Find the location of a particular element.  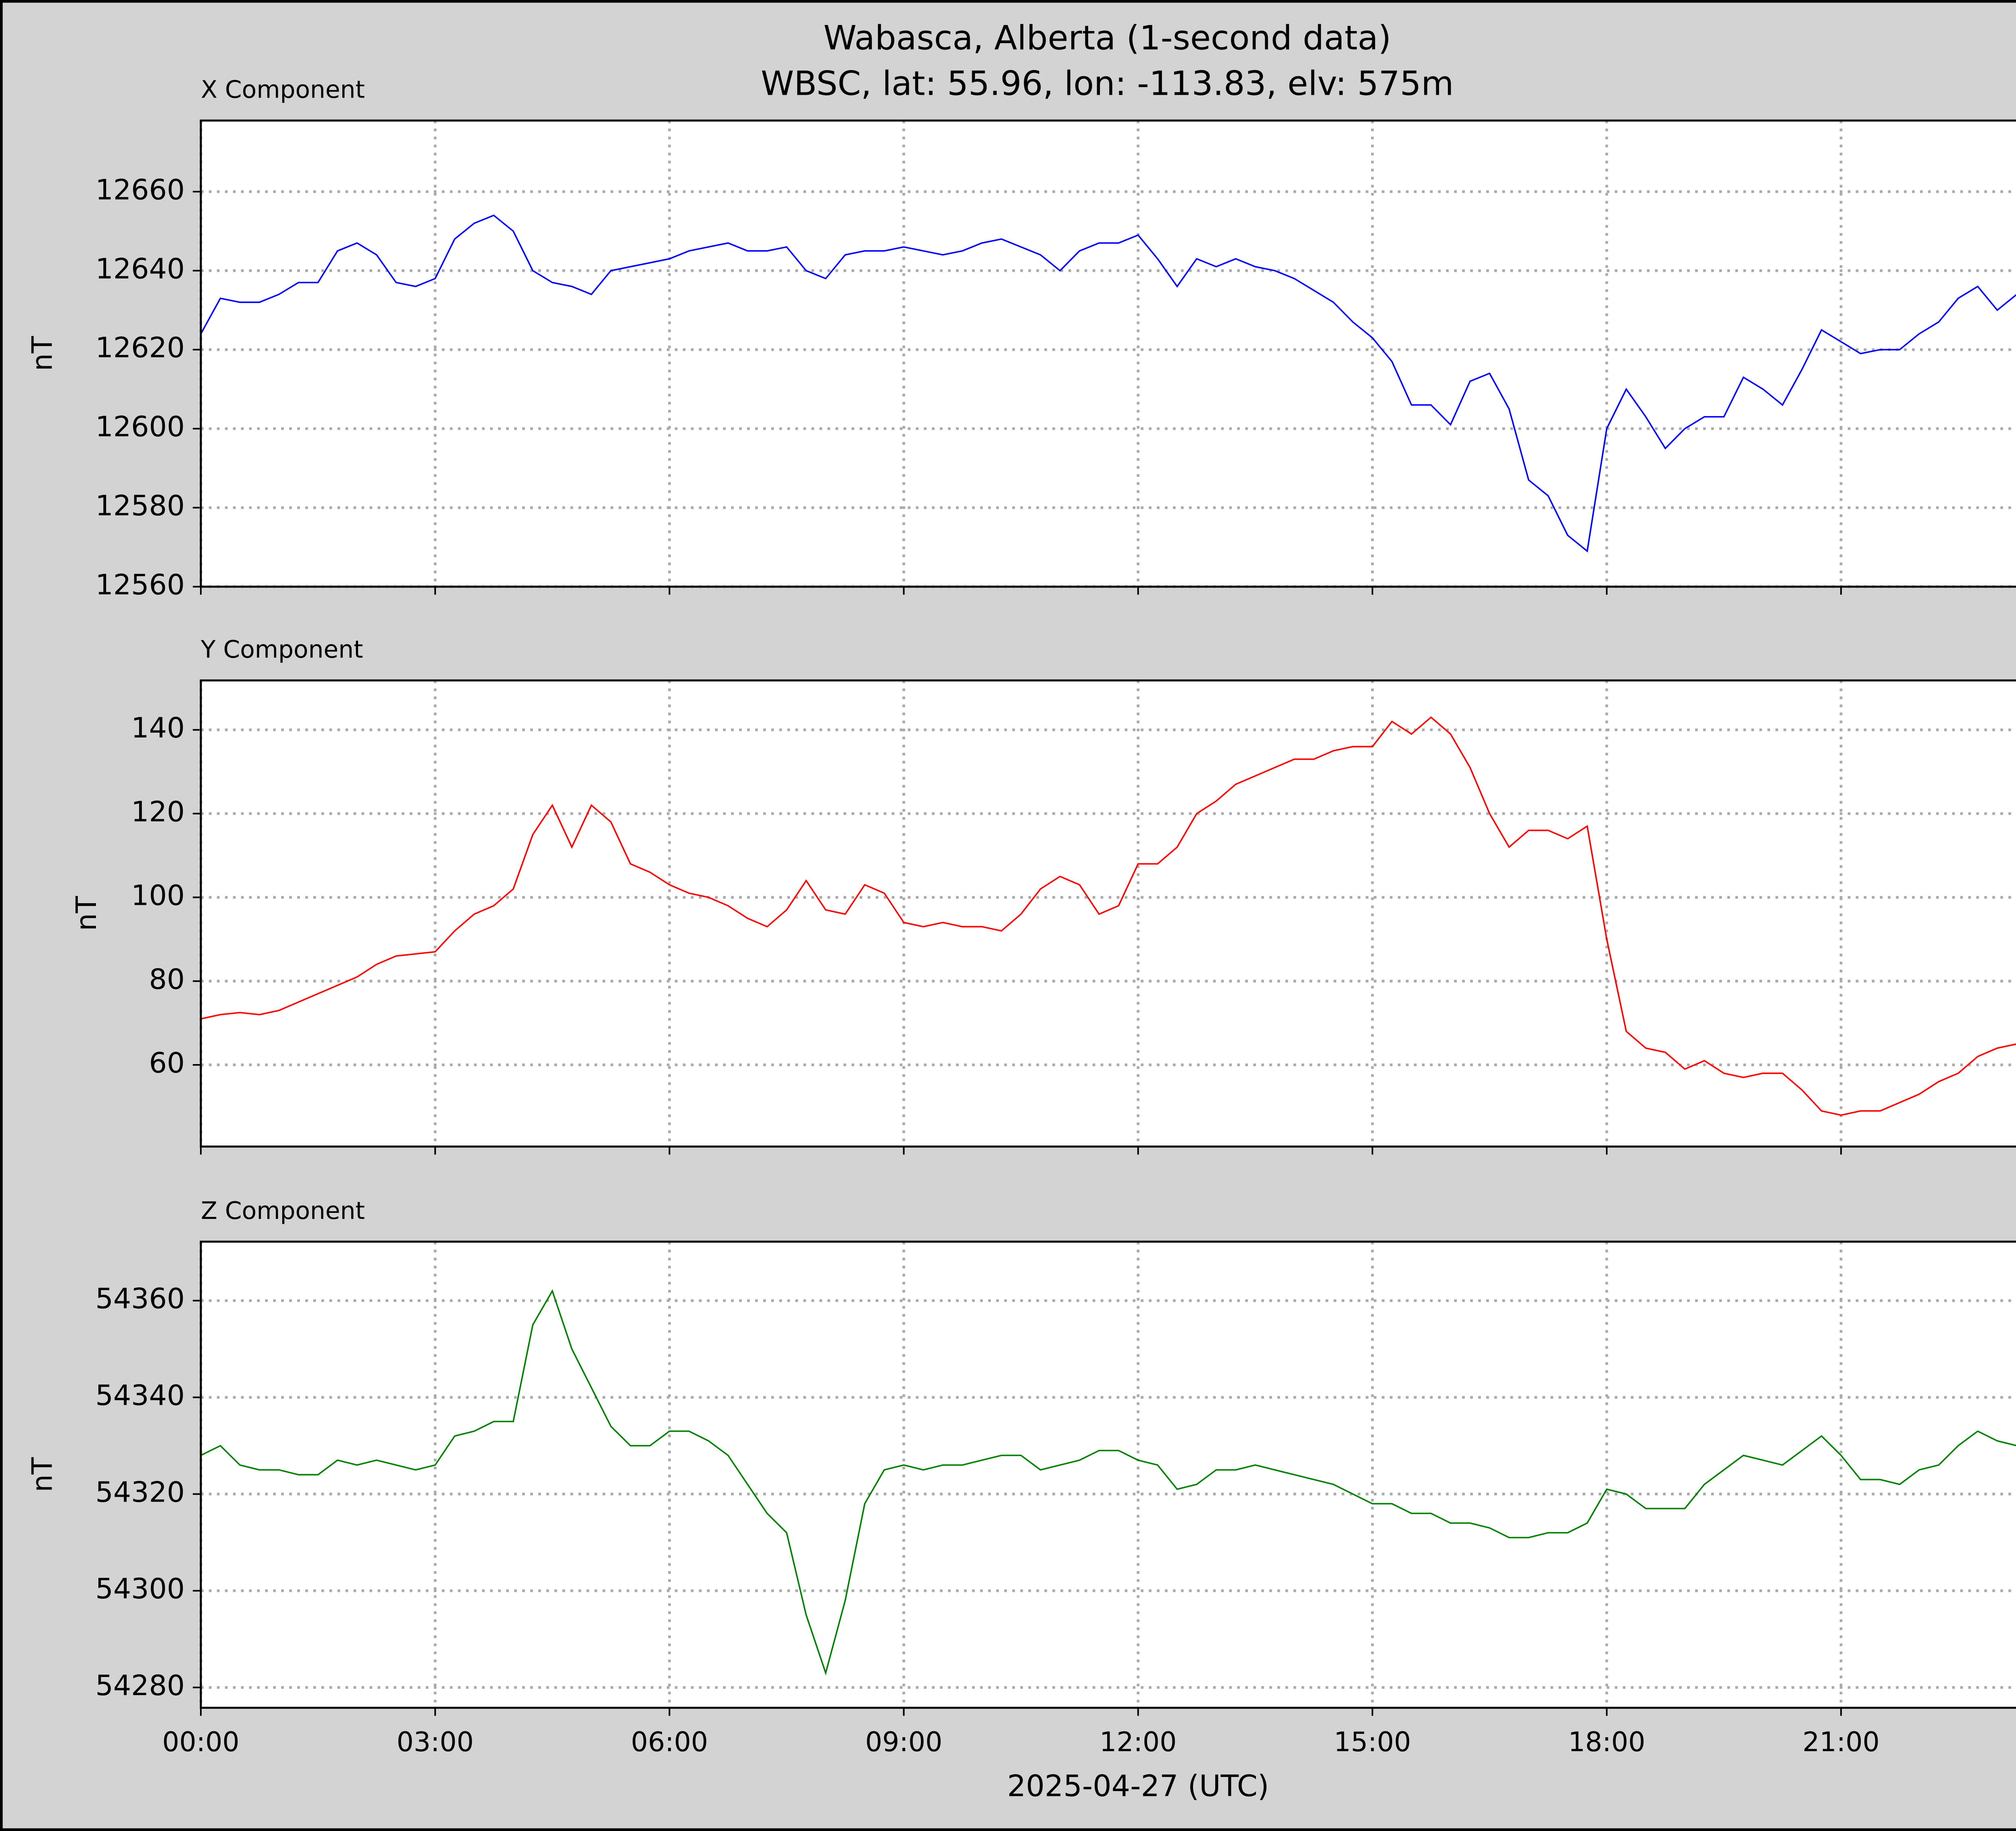

y-tick-label: 120 is located at coordinates (158, 812).